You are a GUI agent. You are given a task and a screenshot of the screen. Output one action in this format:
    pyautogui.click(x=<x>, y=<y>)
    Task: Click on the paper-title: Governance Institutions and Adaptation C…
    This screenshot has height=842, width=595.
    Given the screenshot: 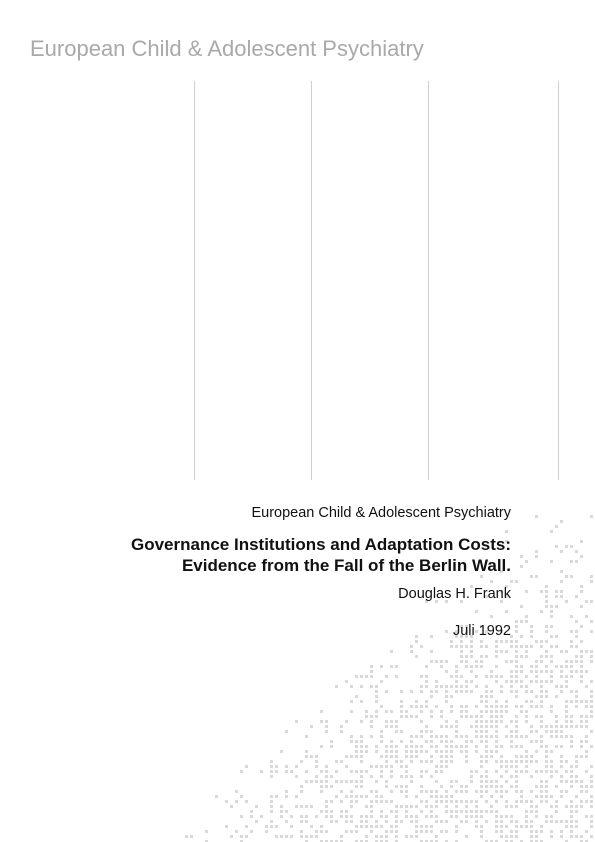 What is the action you would take?
    pyautogui.click(x=321, y=555)
    